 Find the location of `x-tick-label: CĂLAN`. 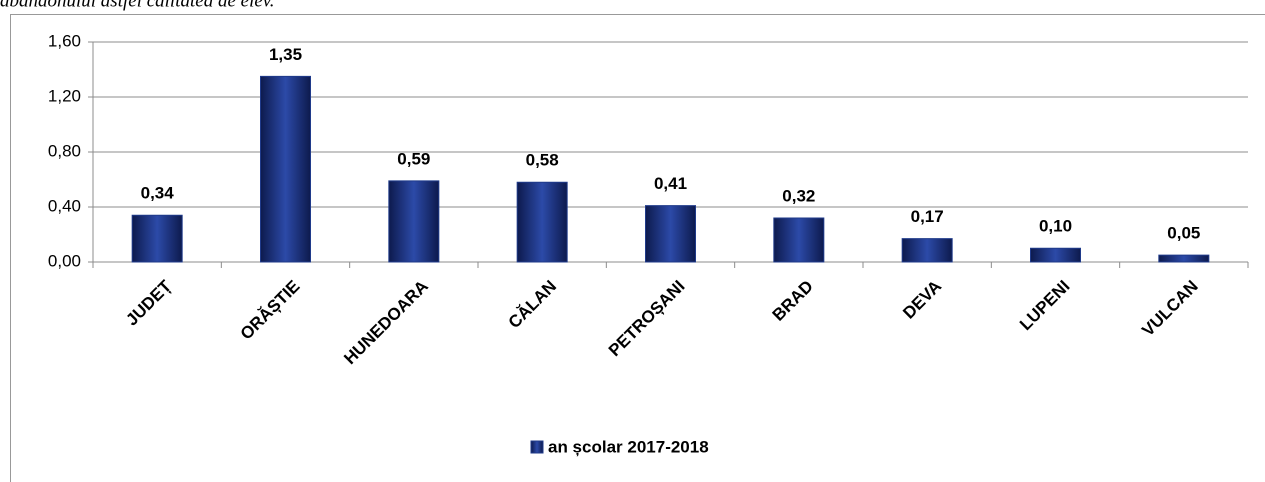

x-tick-label: CĂLAN is located at coordinates (533, 305).